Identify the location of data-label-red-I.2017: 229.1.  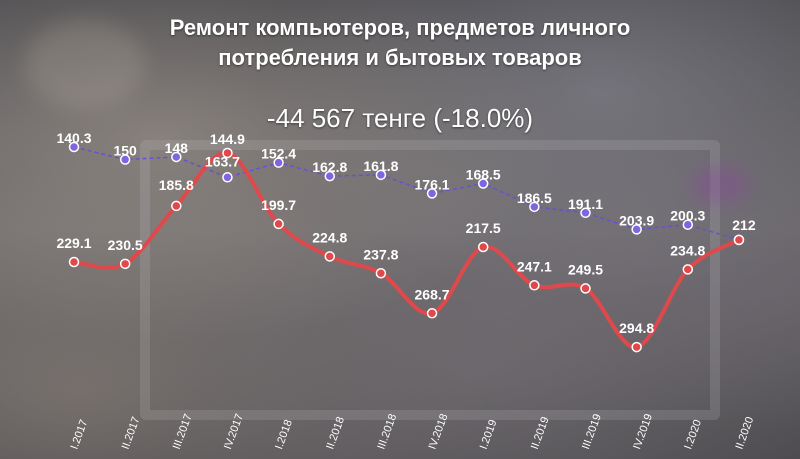
(73, 243).